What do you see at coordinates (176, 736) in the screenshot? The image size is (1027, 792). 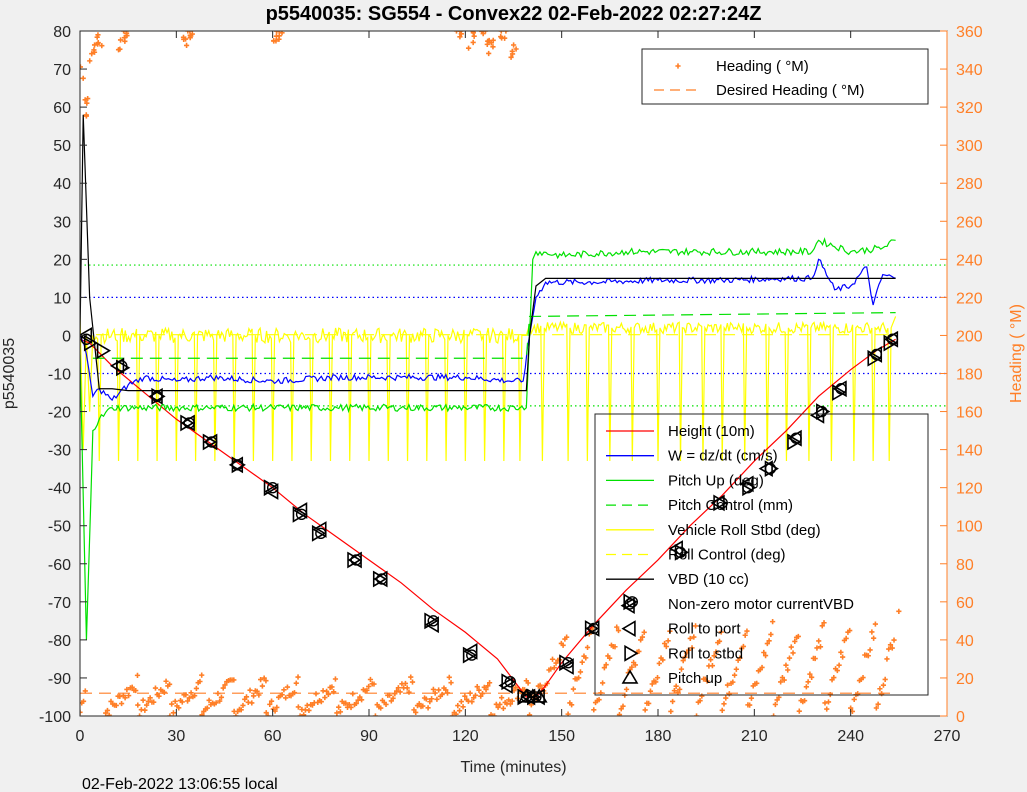 I see `x-tick-label: 30` at bounding box center [176, 736].